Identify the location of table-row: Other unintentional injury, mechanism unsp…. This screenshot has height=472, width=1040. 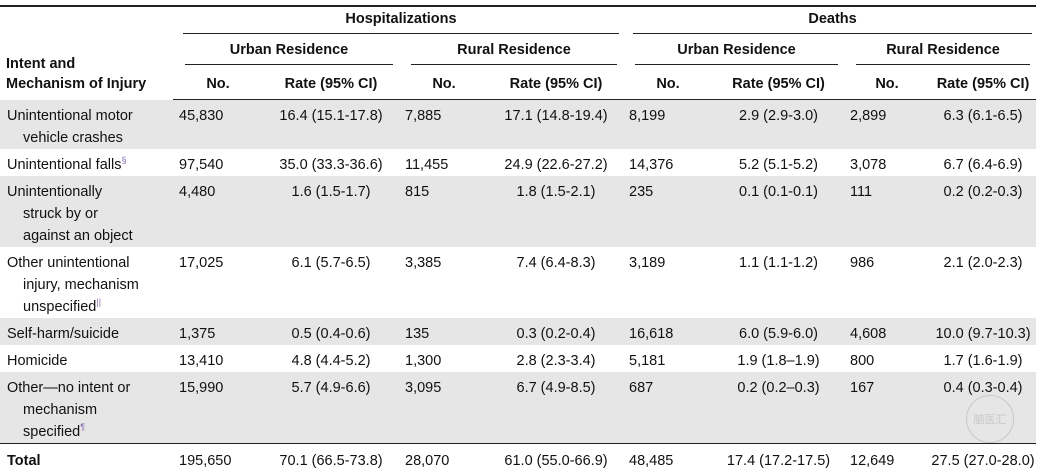
(518, 282).